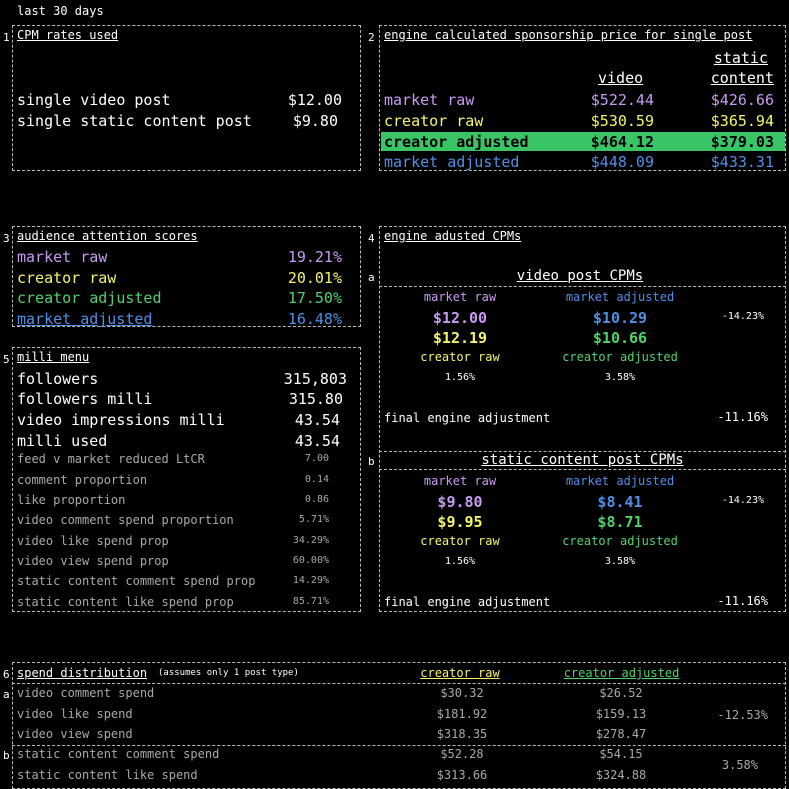 The height and width of the screenshot is (789, 789). Describe the element at coordinates (460, 357) in the screenshot. I see `engine-video-creator-raw-label: creator raw` at that location.